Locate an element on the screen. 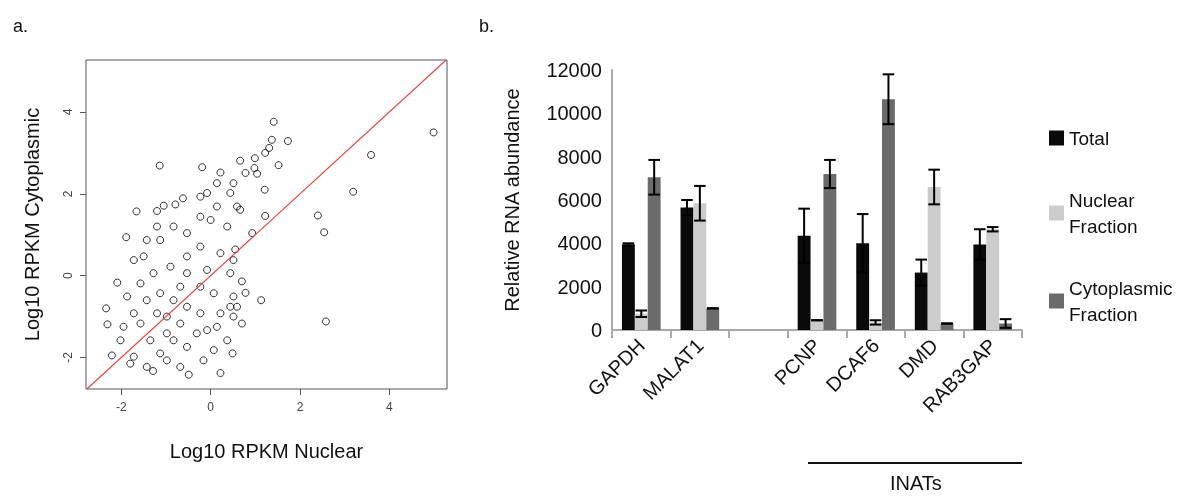  y-tick-label: 8000 is located at coordinates (579, 156).